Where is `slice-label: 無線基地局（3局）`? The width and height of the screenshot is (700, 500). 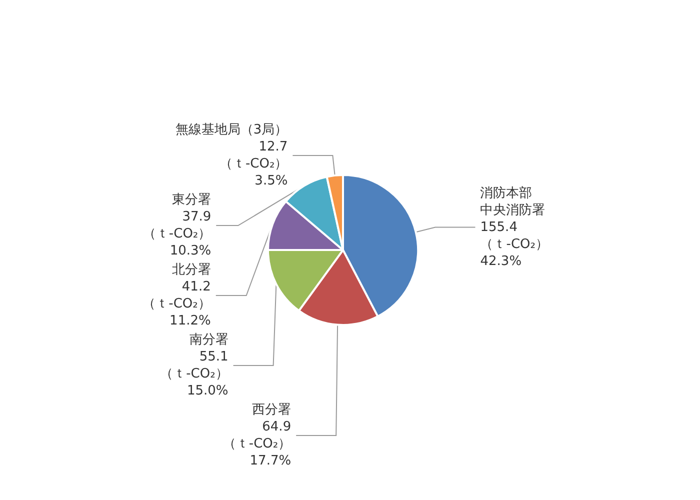 slice-label: 無線基地局（3局） is located at coordinates (231, 130).